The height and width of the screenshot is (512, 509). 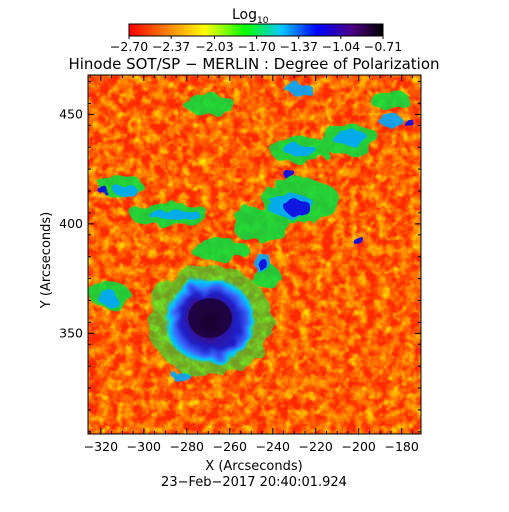 I want to click on colorbar-label: Log10, so click(x=250, y=16).